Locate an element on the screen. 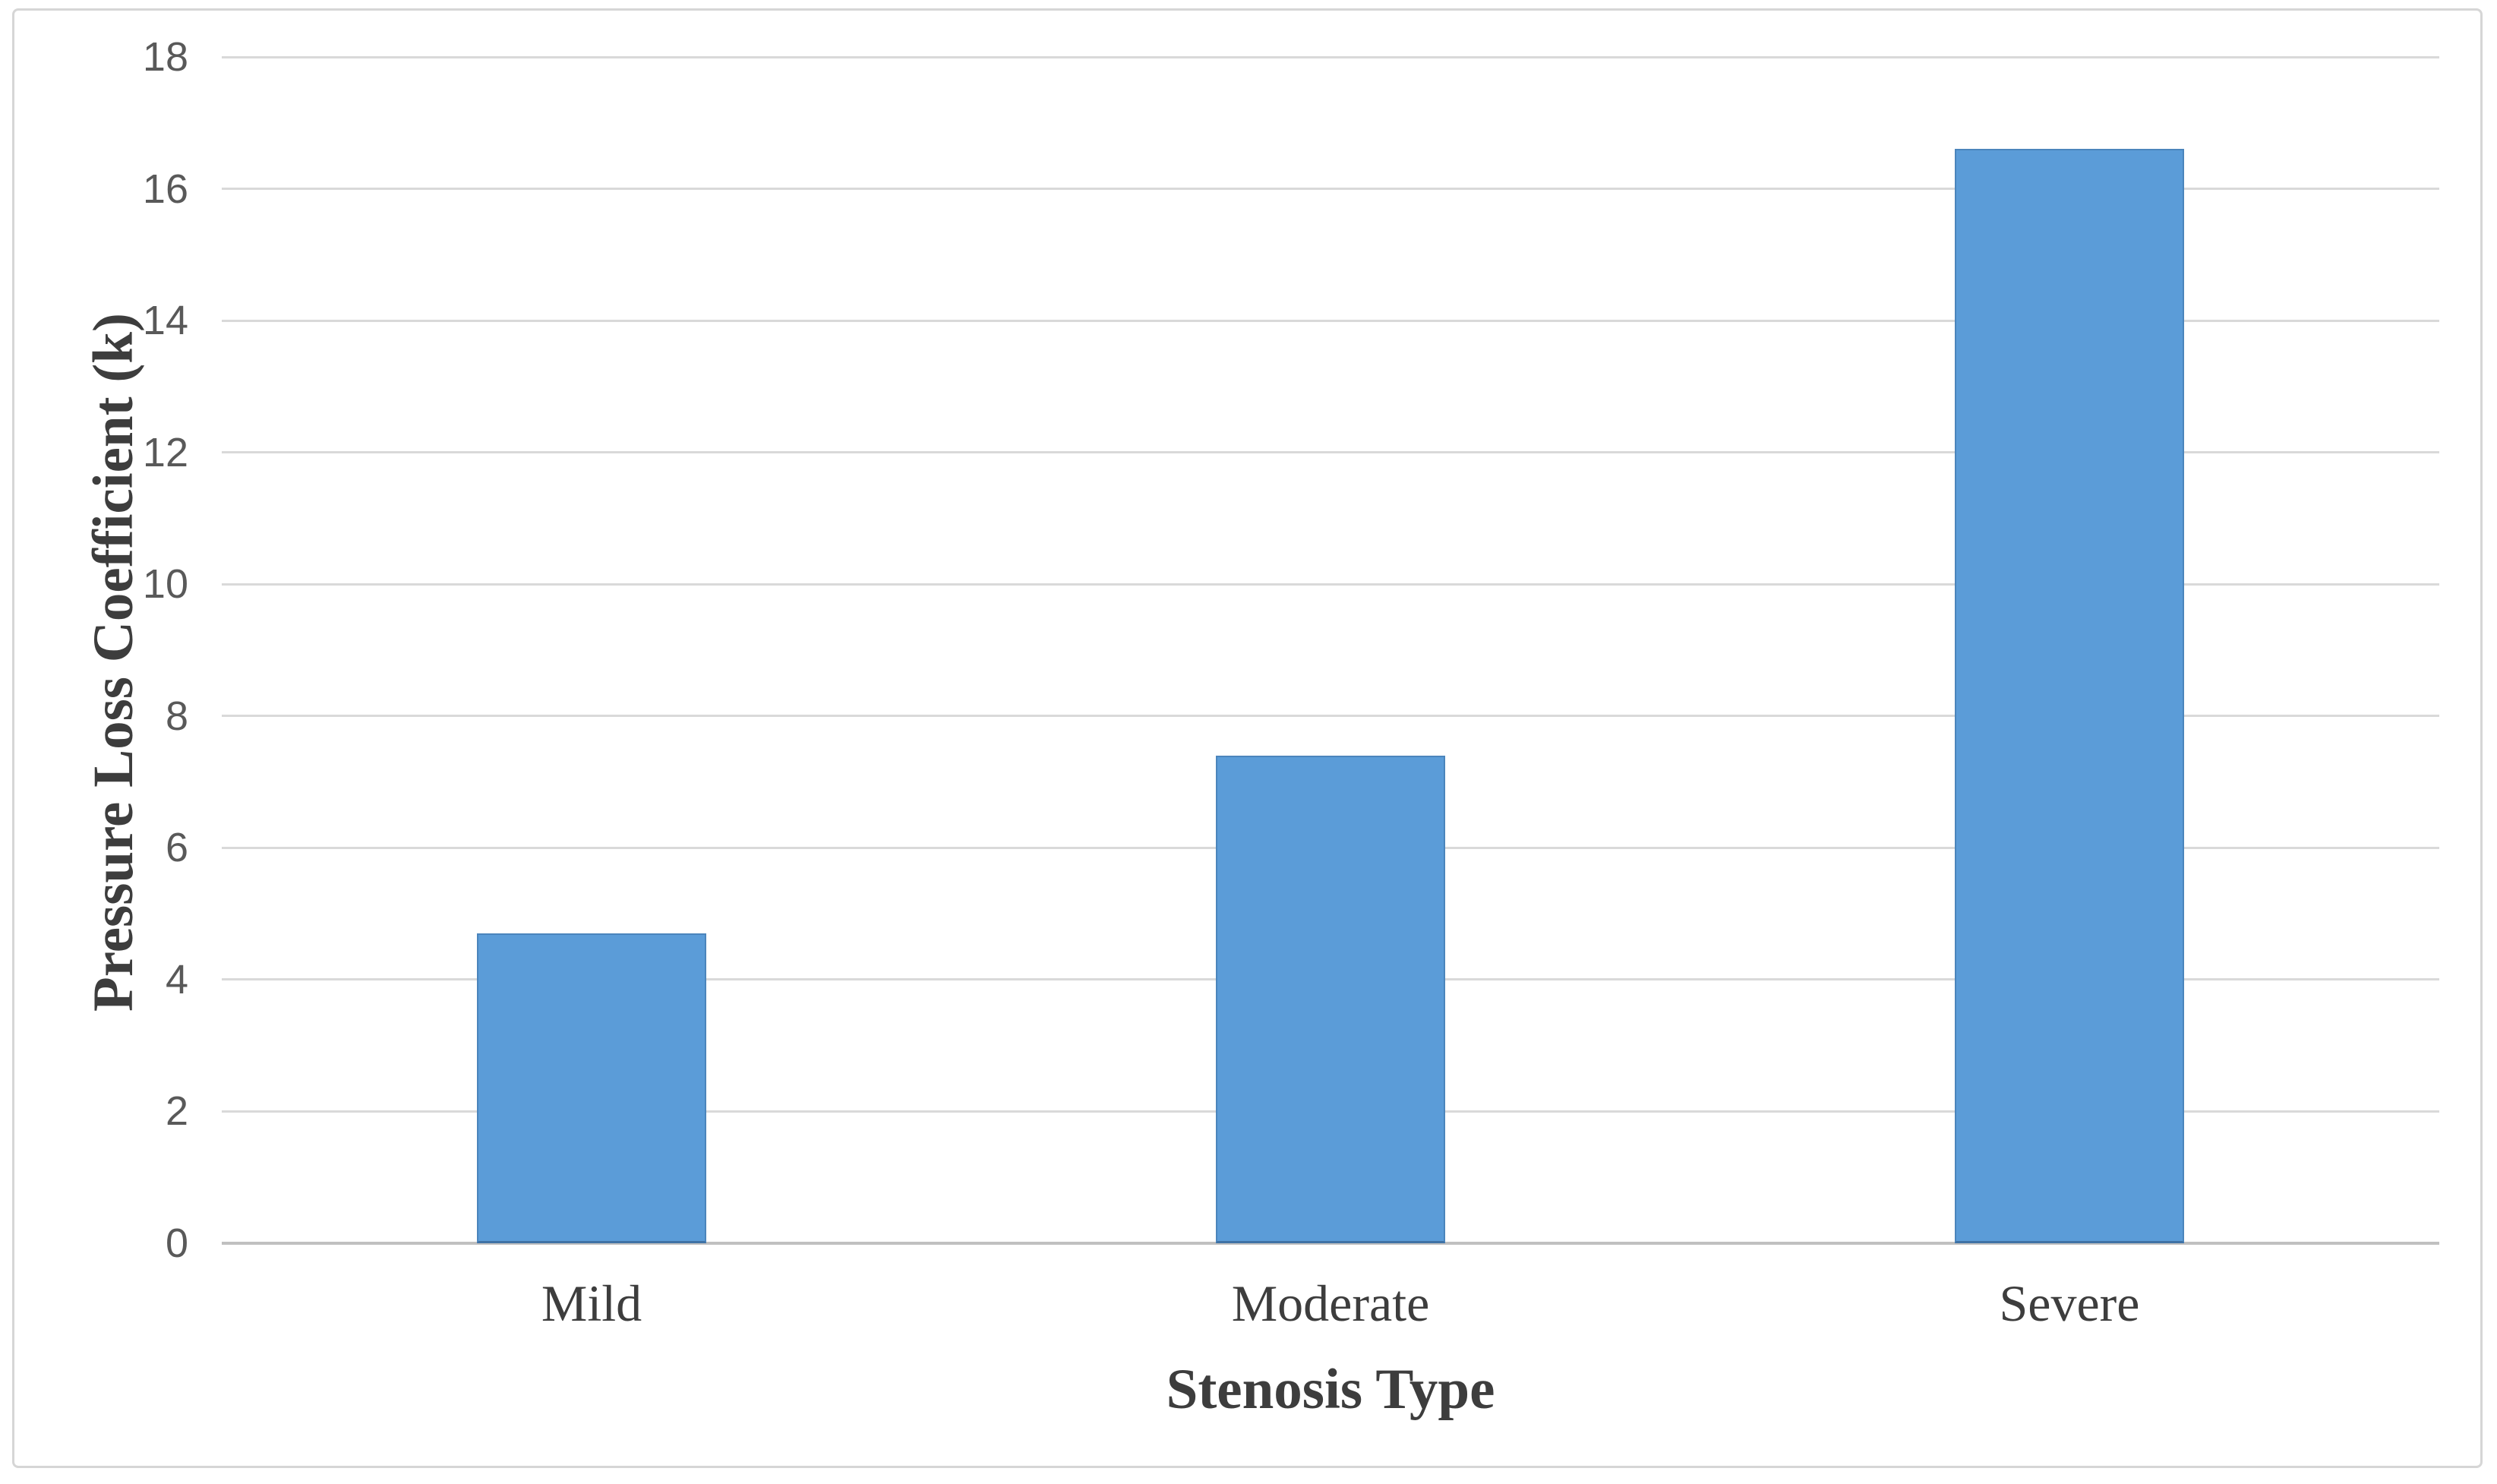 This screenshot has height=1484, width=2497. y-tick-label-4: 4 is located at coordinates (176, 979).